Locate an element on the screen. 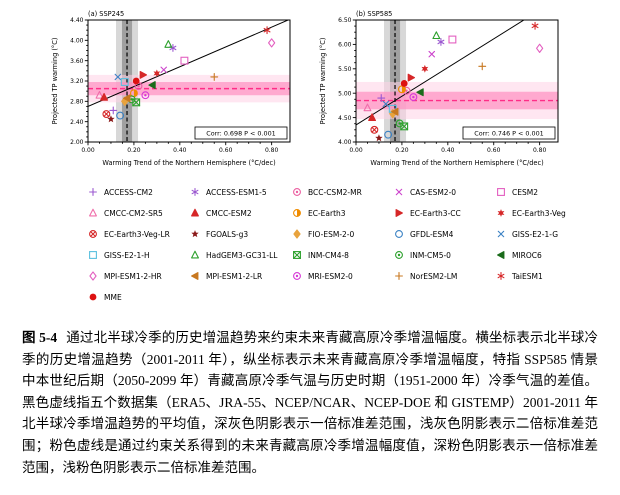  legend-item-EC-Earth3-Veg: EC-Earth3-Veg is located at coordinates (545, 213).